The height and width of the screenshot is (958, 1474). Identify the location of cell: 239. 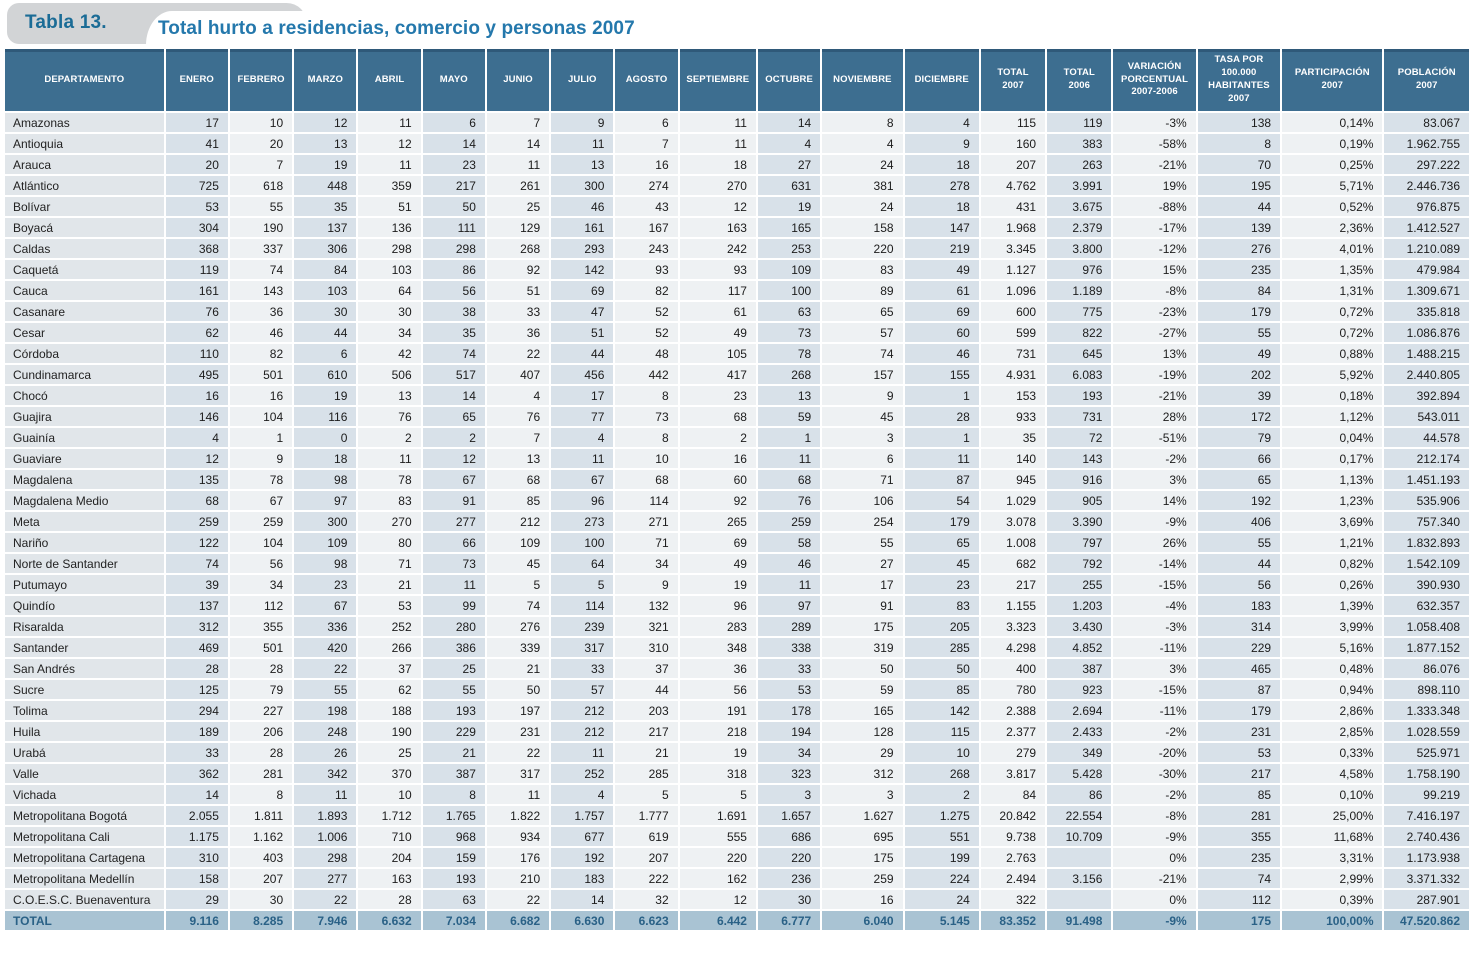
(582, 626).